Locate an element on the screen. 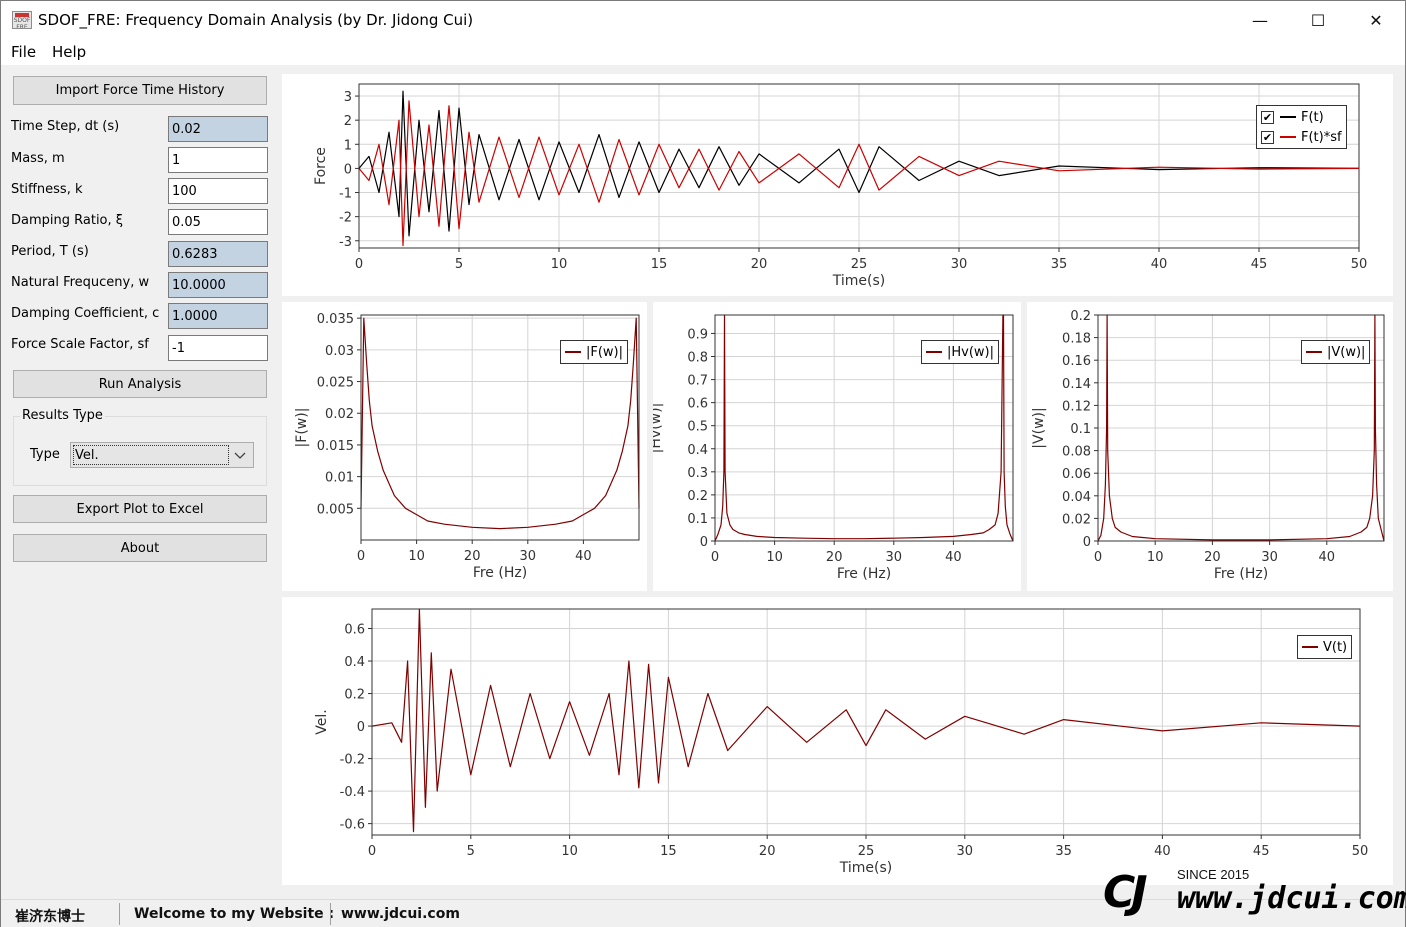  x-tick-label: 20 is located at coordinates (834, 557).